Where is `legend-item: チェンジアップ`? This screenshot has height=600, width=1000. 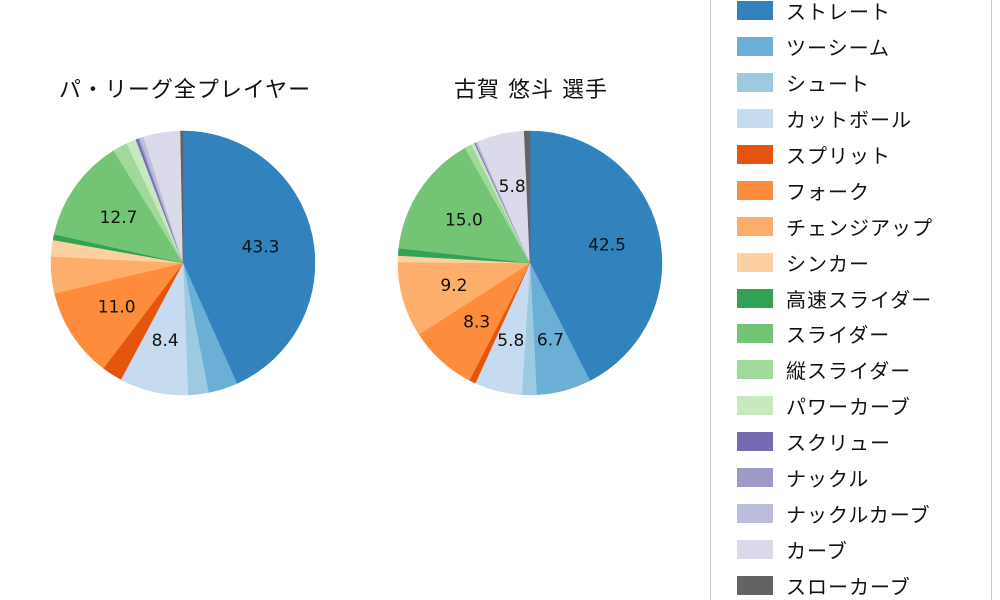
legend-item: チェンジアップ is located at coordinates (851, 226).